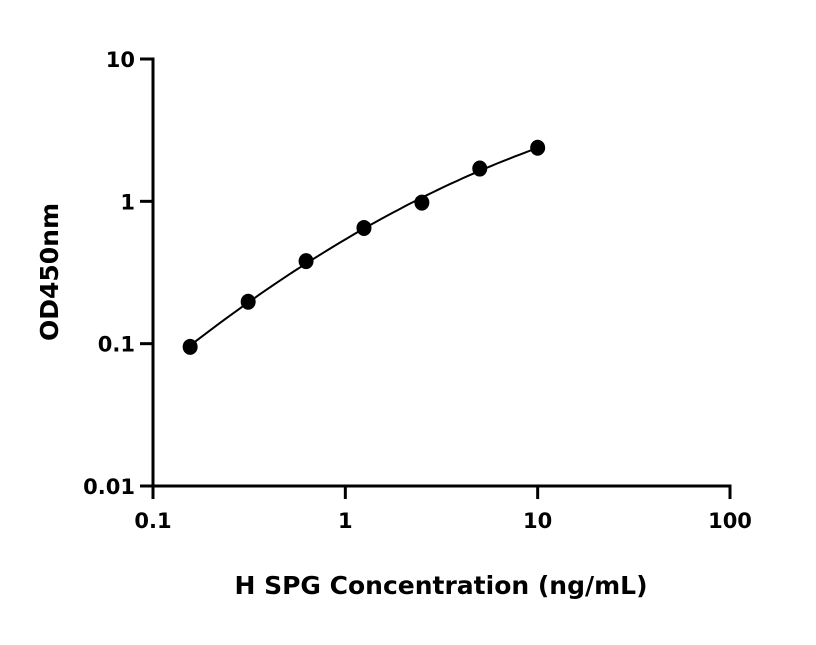  Describe the element at coordinates (116, 345) in the screenshot. I see `y-tick-label: 0.1` at that location.